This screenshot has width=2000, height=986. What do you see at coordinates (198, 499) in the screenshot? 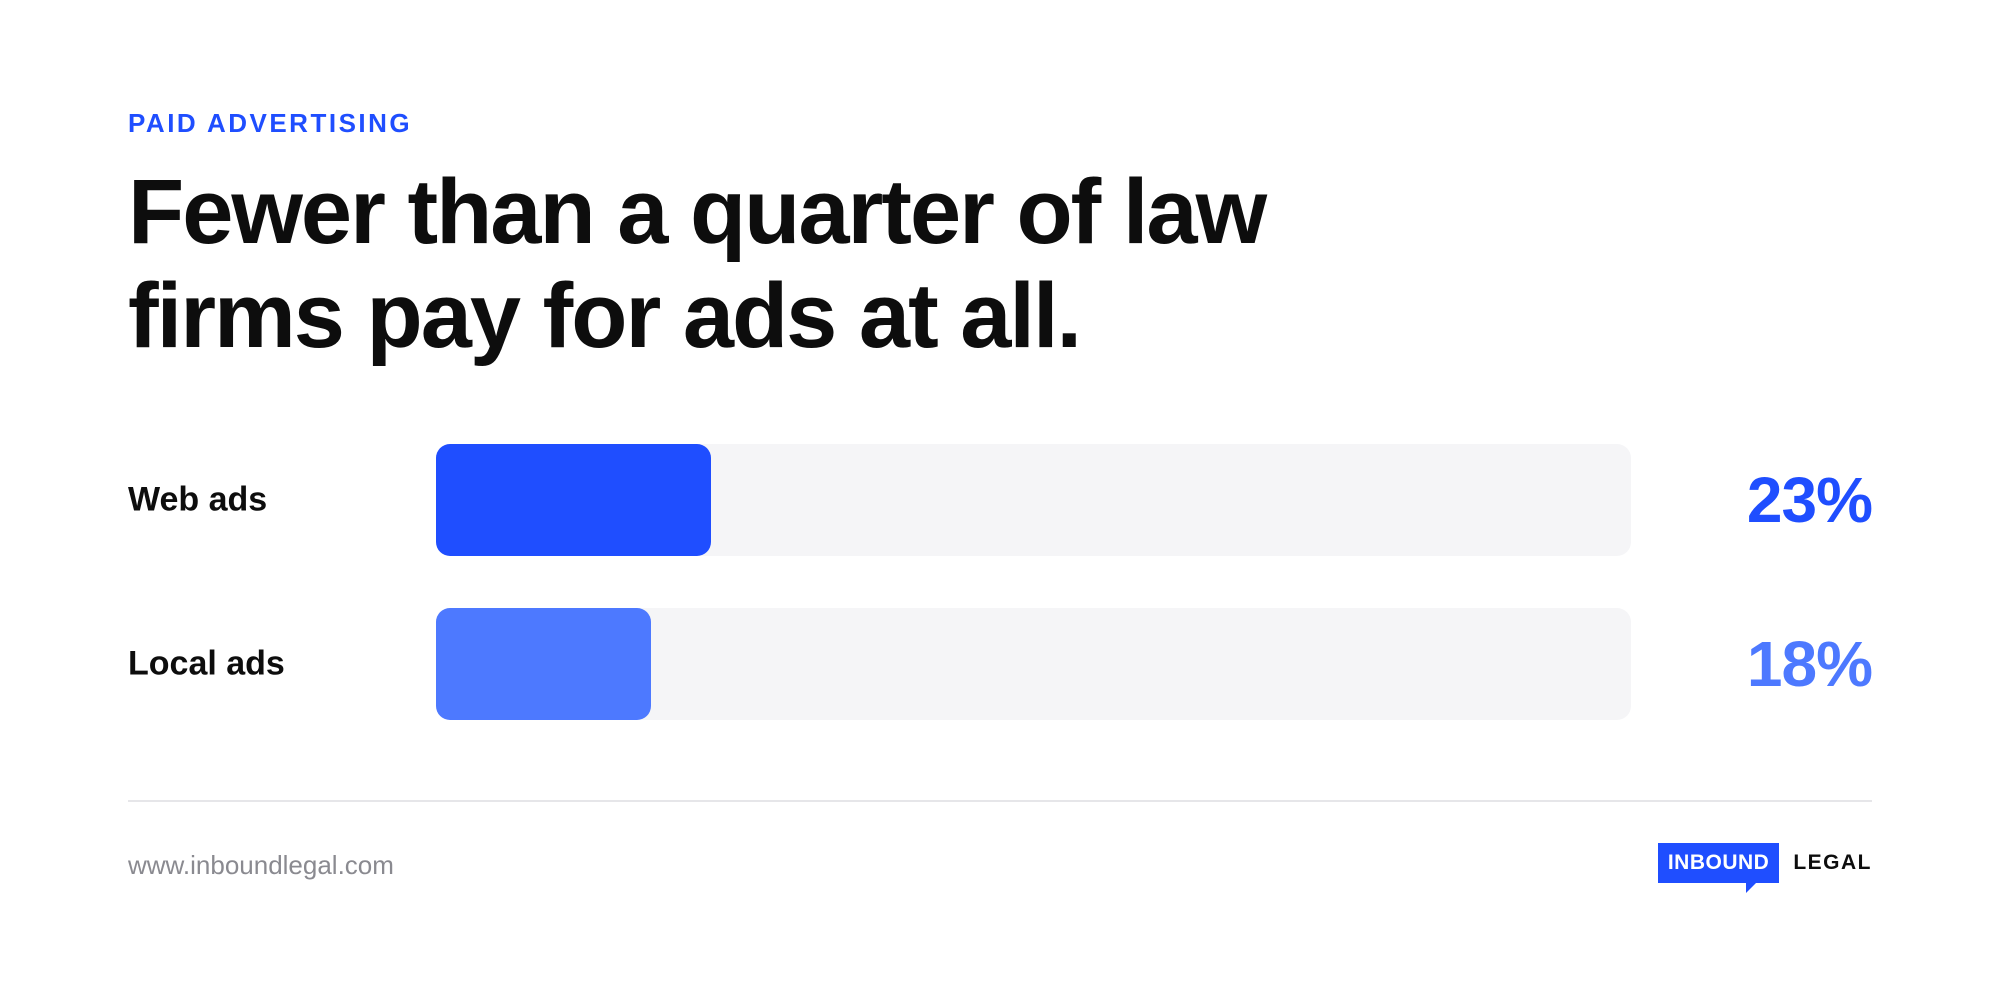
I see `category-label: Web ads` at bounding box center [198, 499].